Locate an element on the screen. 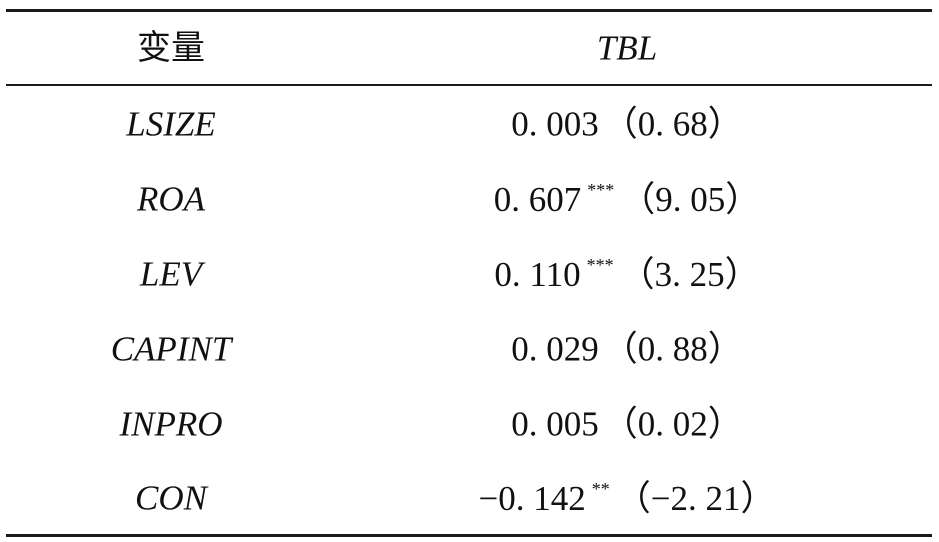 Image resolution: width=939 pixels, height=542 pixels. row-variable: LSIZE is located at coordinates (171, 124).